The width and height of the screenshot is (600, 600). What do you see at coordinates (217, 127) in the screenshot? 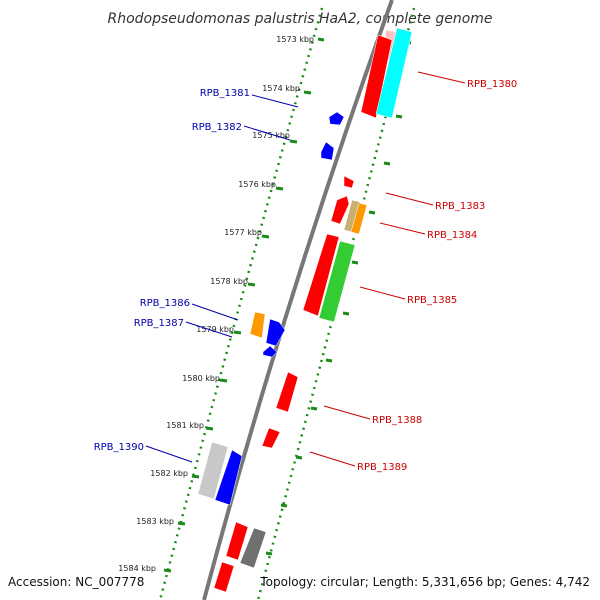
I see `gene-label-rpb-1382: RPB_1382` at bounding box center [217, 127].